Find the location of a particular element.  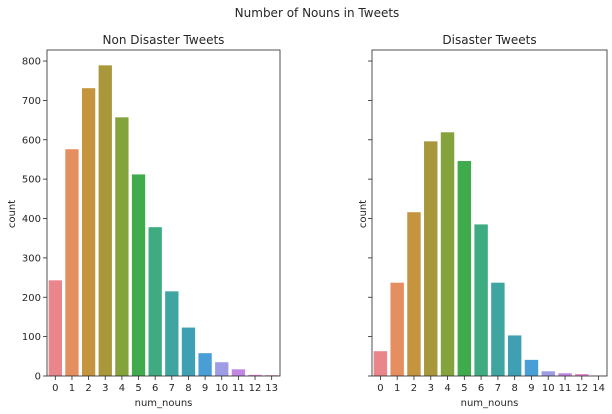

x-tick-label: 14 is located at coordinates (598, 388).